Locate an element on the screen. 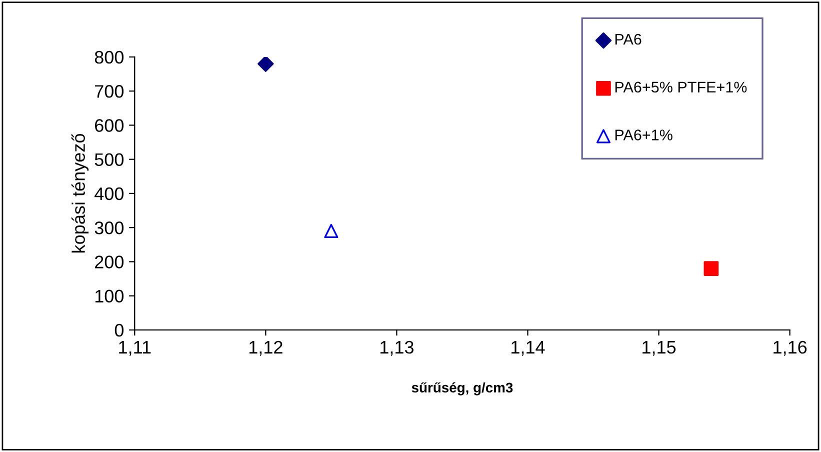 This screenshot has width=821, height=452. x-tick-label: 1,14 is located at coordinates (528, 348).